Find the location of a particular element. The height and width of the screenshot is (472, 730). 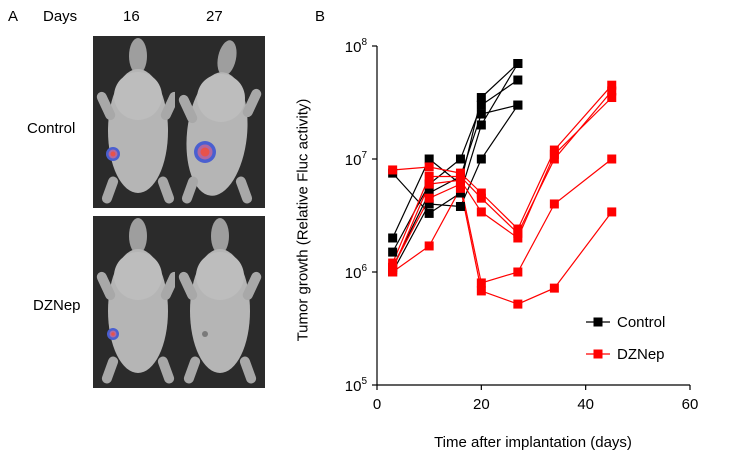

y-tick-label-3: 10⁸ is located at coordinates (356, 46).